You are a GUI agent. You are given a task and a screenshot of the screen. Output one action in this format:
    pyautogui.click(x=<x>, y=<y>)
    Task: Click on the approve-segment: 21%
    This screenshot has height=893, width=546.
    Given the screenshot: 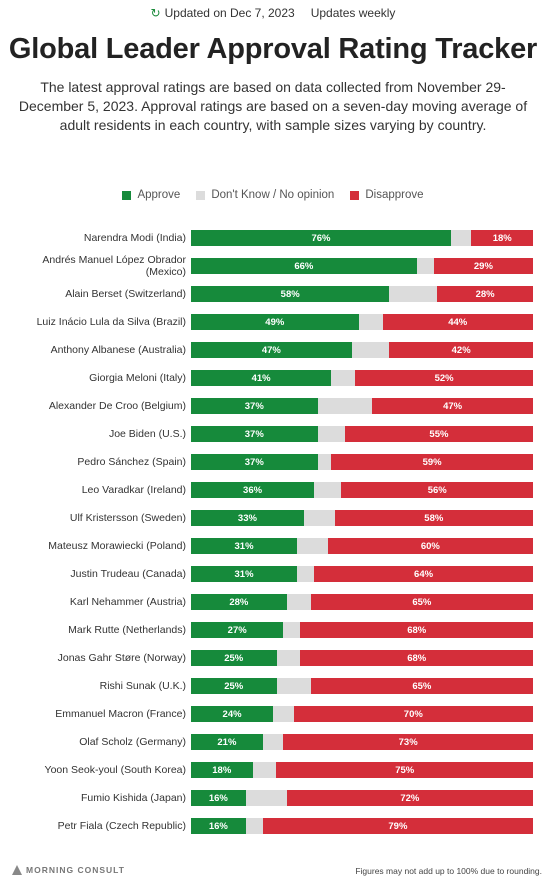 What is the action you would take?
    pyautogui.click(x=227, y=742)
    